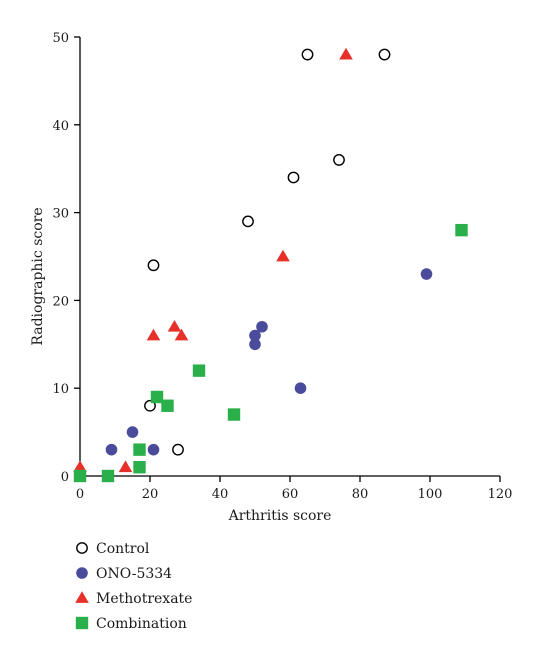 This screenshot has height=660, width=541. What do you see at coordinates (500, 494) in the screenshot?
I see `x-tick-label: 120` at bounding box center [500, 494].